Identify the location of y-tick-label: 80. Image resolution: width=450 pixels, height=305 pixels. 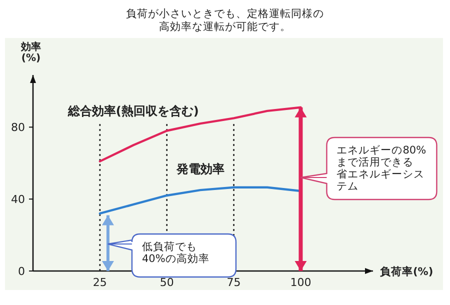
(18, 127).